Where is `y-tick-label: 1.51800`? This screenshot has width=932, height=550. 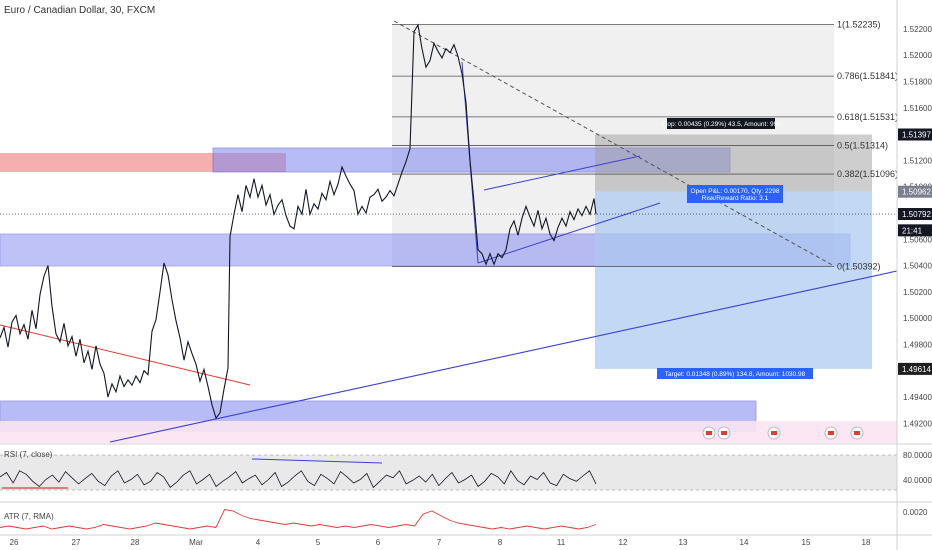 y-tick-label: 1.51800 is located at coordinates (917, 82).